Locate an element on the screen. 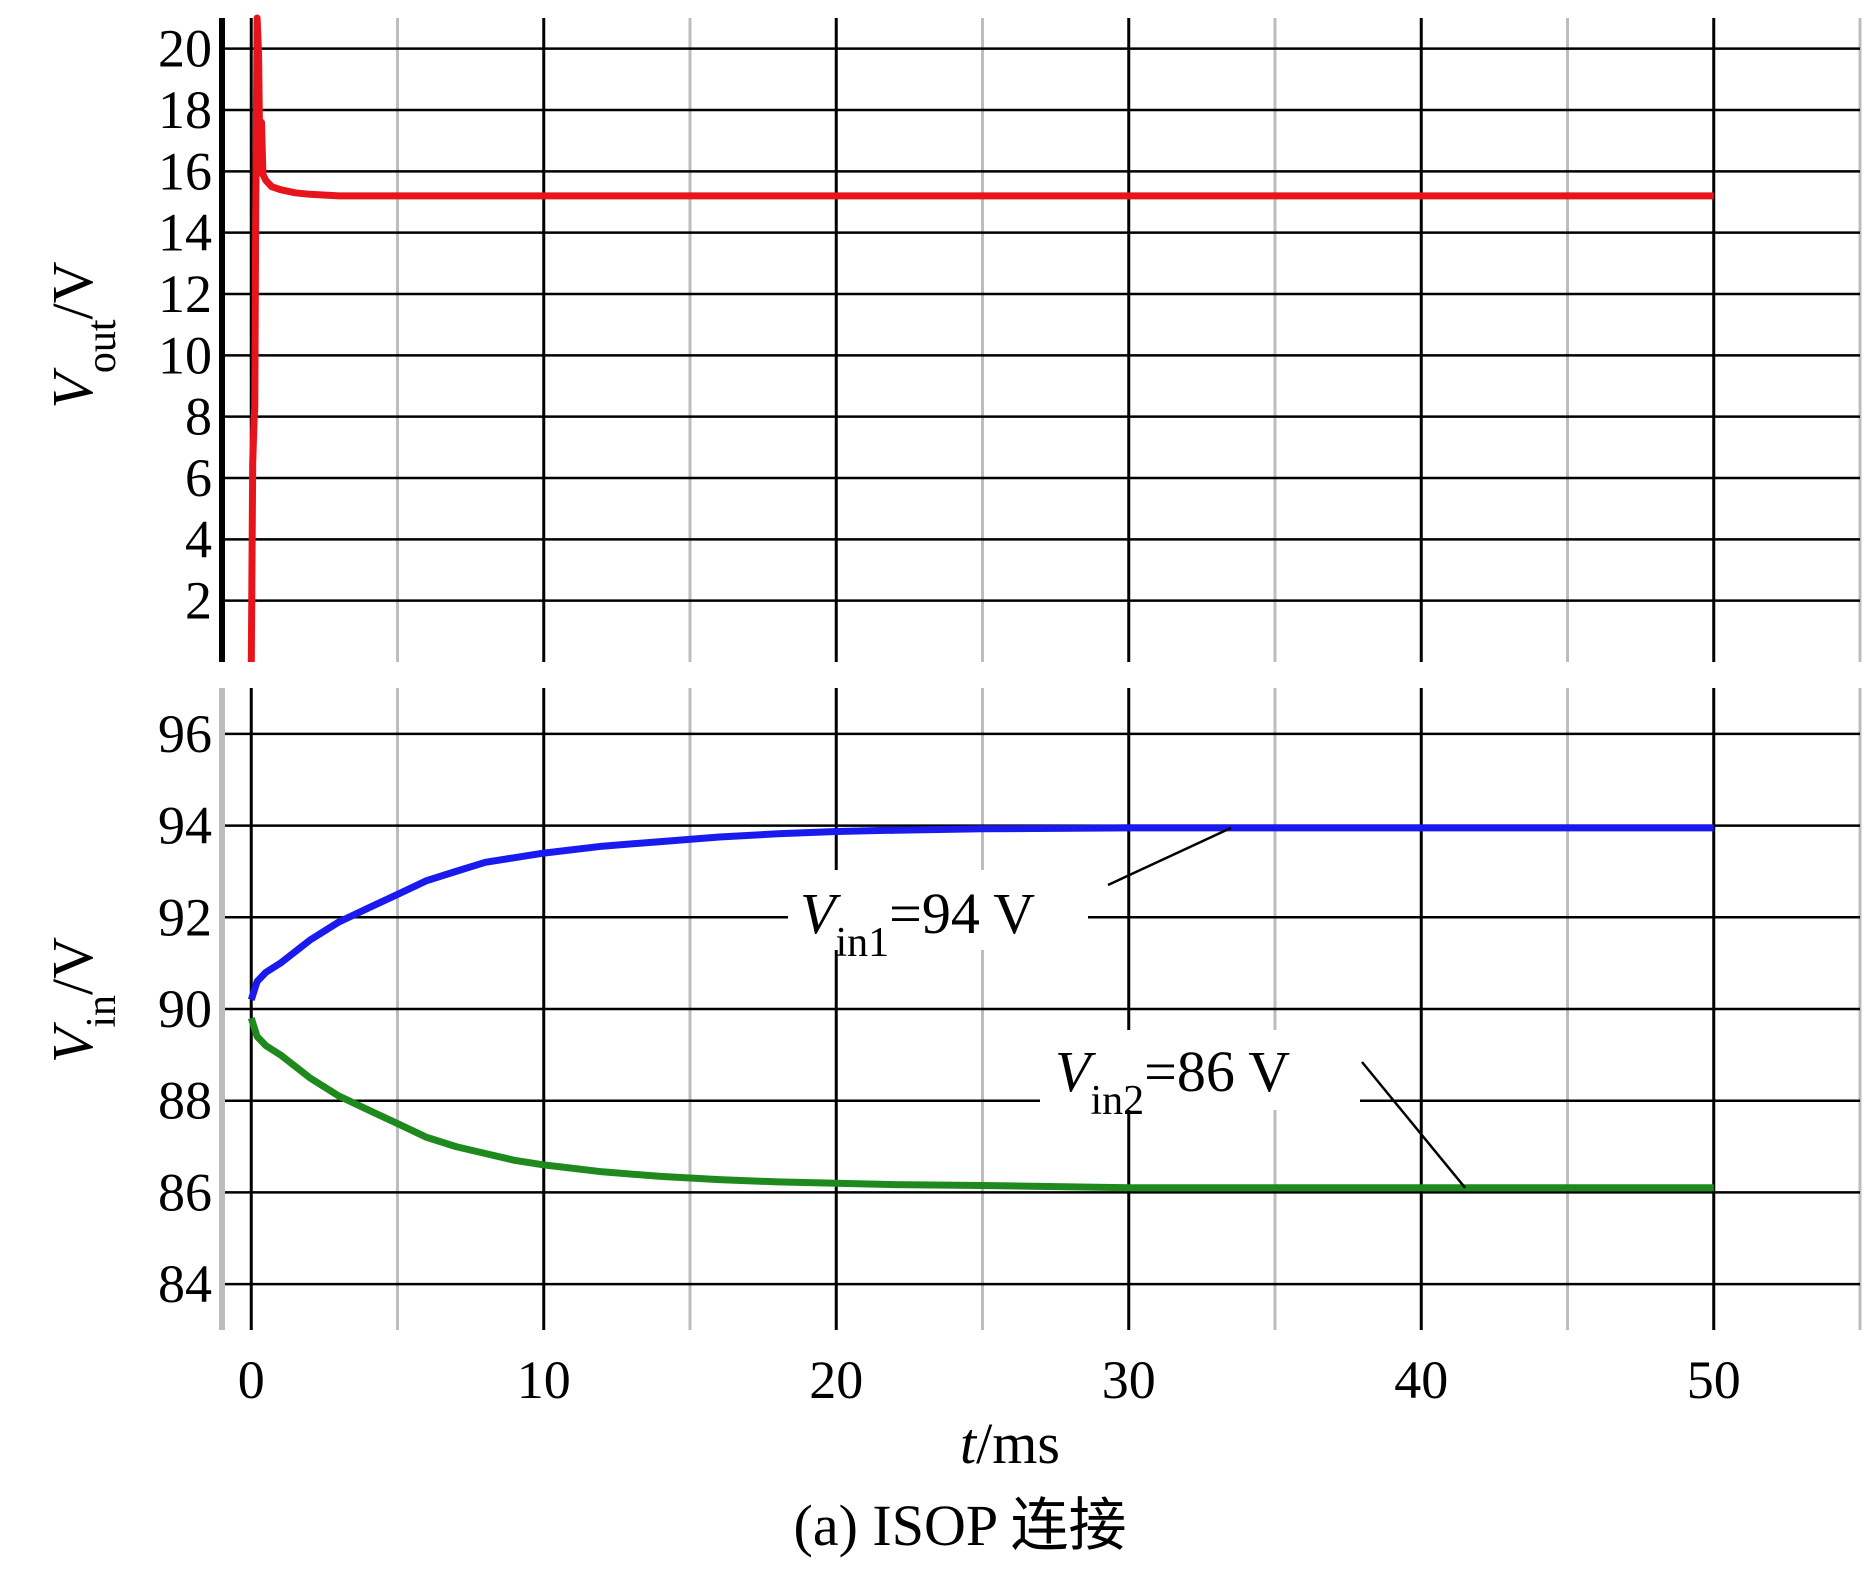 The height and width of the screenshot is (1583, 1864). vin2-label-bg is located at coordinates (1200, 1070).